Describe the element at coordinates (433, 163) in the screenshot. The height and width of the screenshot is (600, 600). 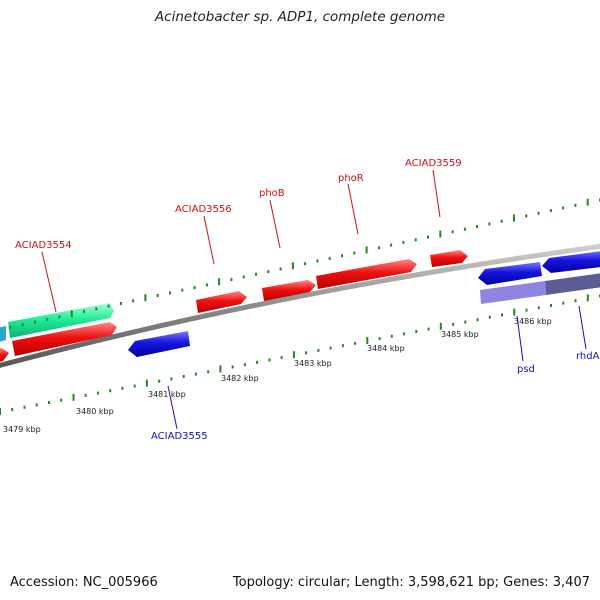
I see `gene-label: ACIAD3559` at that location.